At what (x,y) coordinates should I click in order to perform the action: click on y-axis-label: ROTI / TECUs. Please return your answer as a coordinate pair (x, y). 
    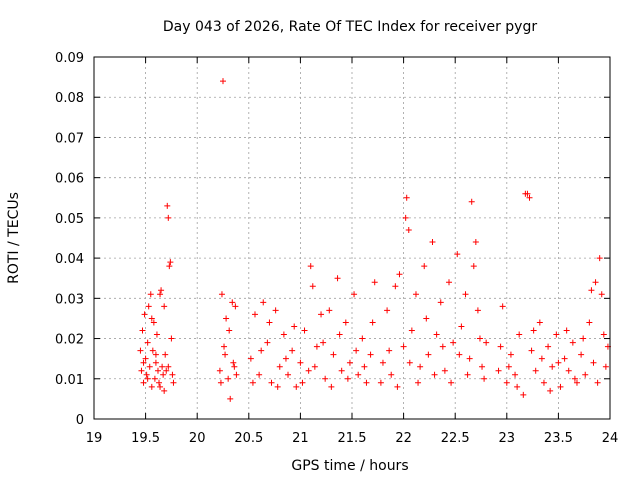
    Looking at the image, I should click on (14, 238).